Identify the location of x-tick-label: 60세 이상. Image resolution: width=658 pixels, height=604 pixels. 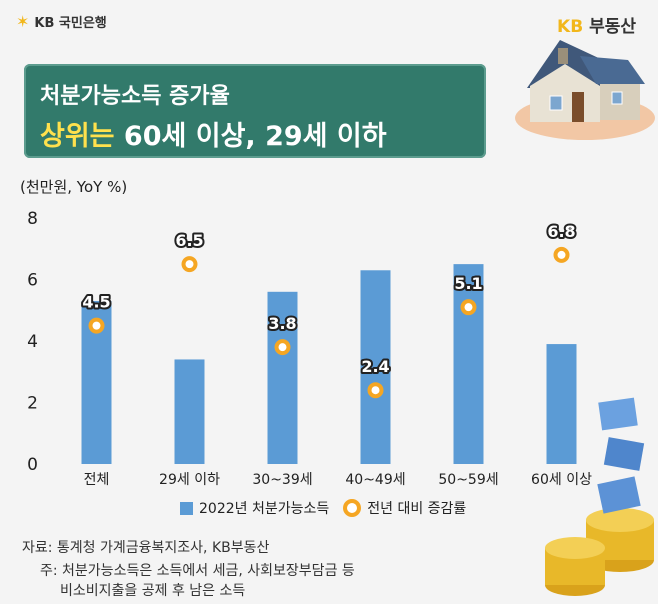
(561, 480).